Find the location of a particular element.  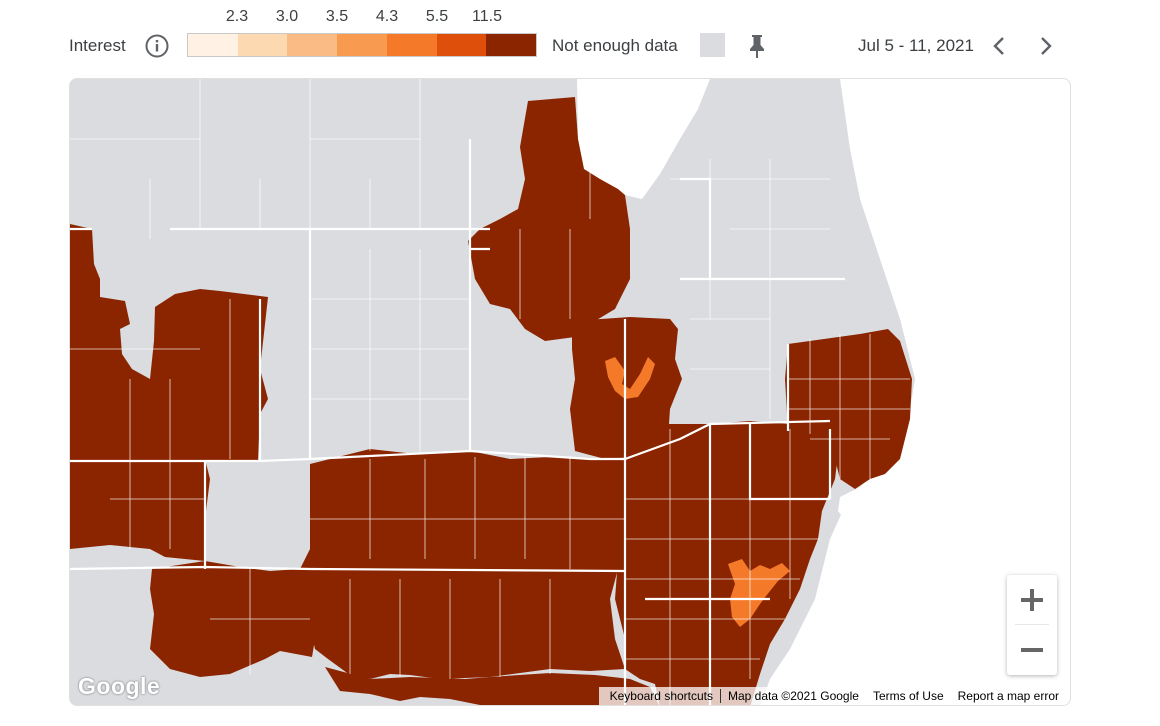

region-north-strip is located at coordinates (549, 219).